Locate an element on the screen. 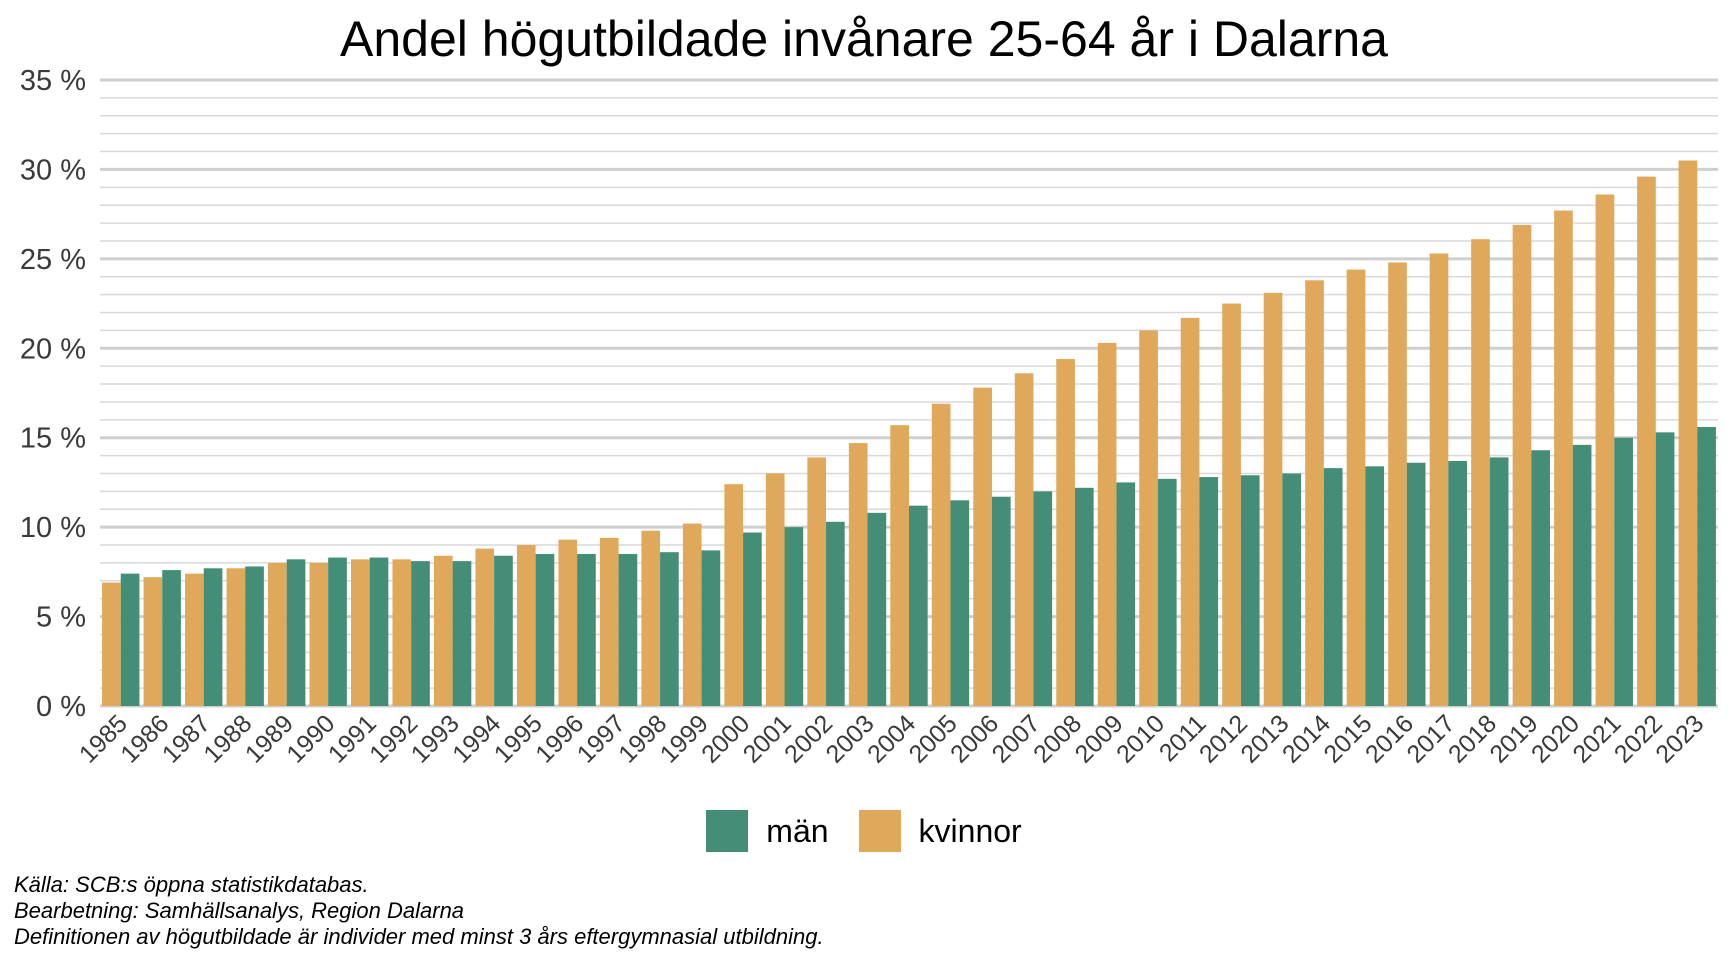 The image size is (1728, 960). y-tick-label: 5 % is located at coordinates (61, 618).